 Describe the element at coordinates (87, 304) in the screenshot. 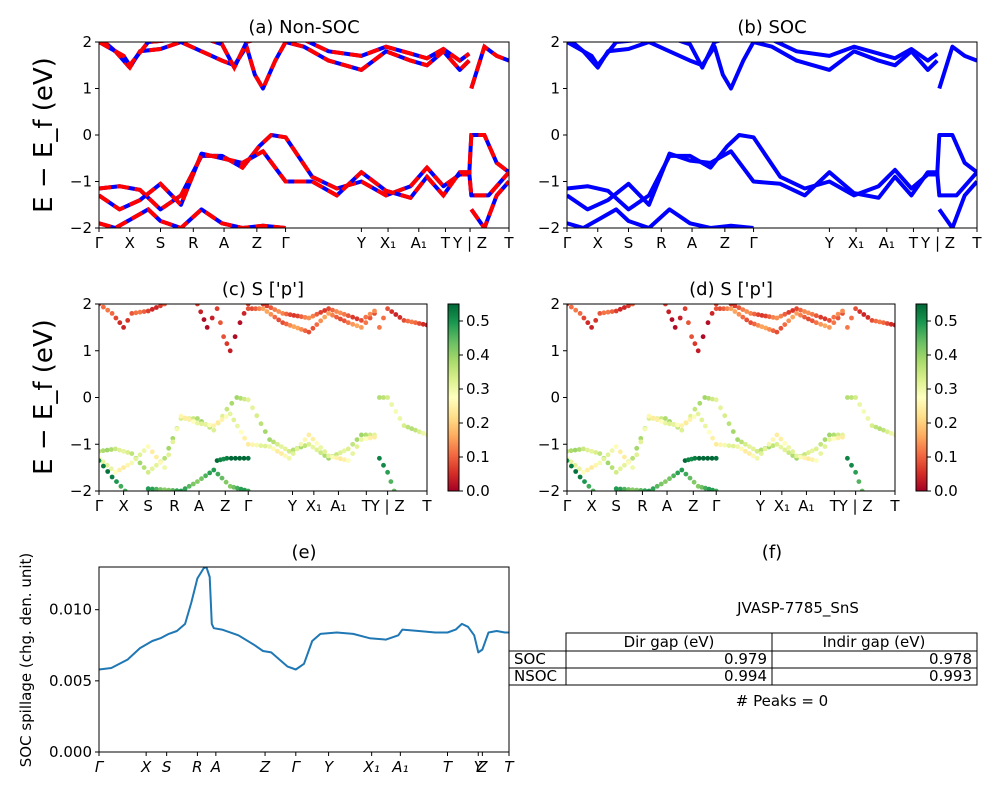

I see `ytick-label: 2` at that location.